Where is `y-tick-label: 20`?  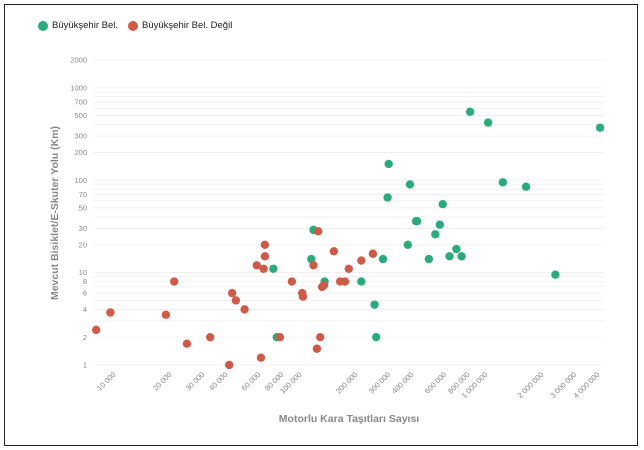 y-tick-label: 20 is located at coordinates (83, 244).